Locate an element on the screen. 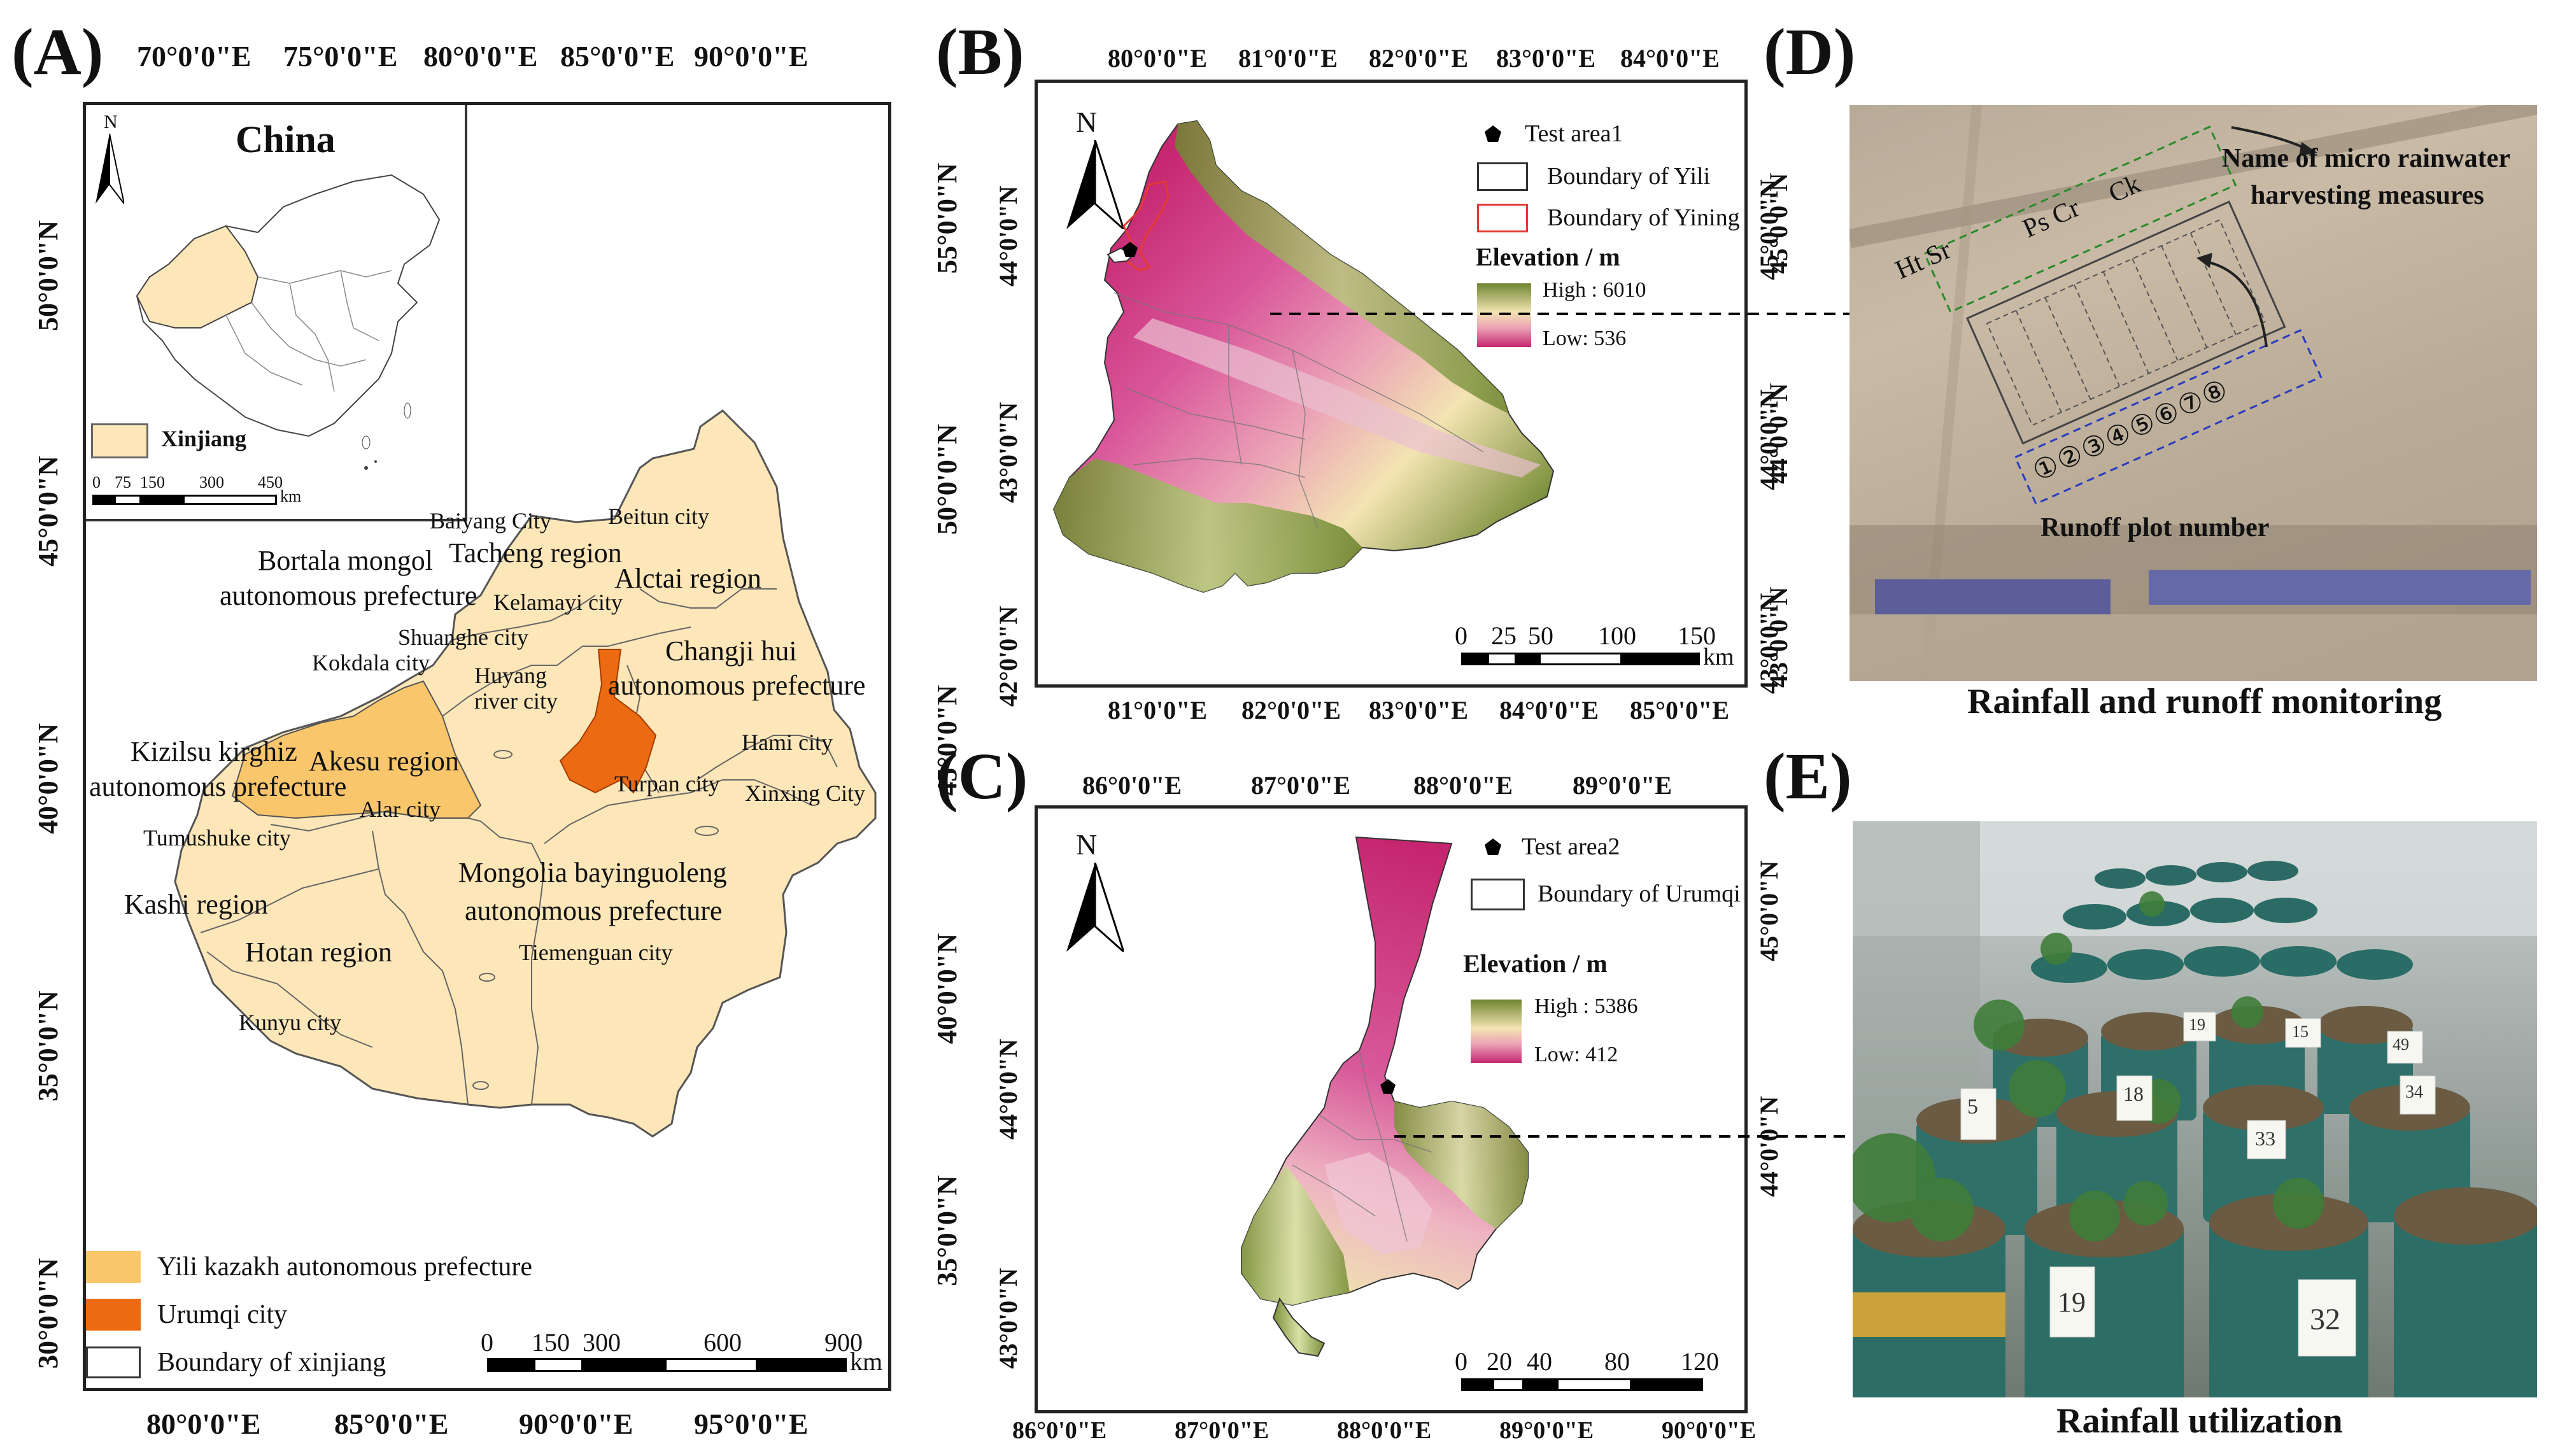 The image size is (2560, 1456). urumqi-elevation-map is located at coordinates (1385, 1096).